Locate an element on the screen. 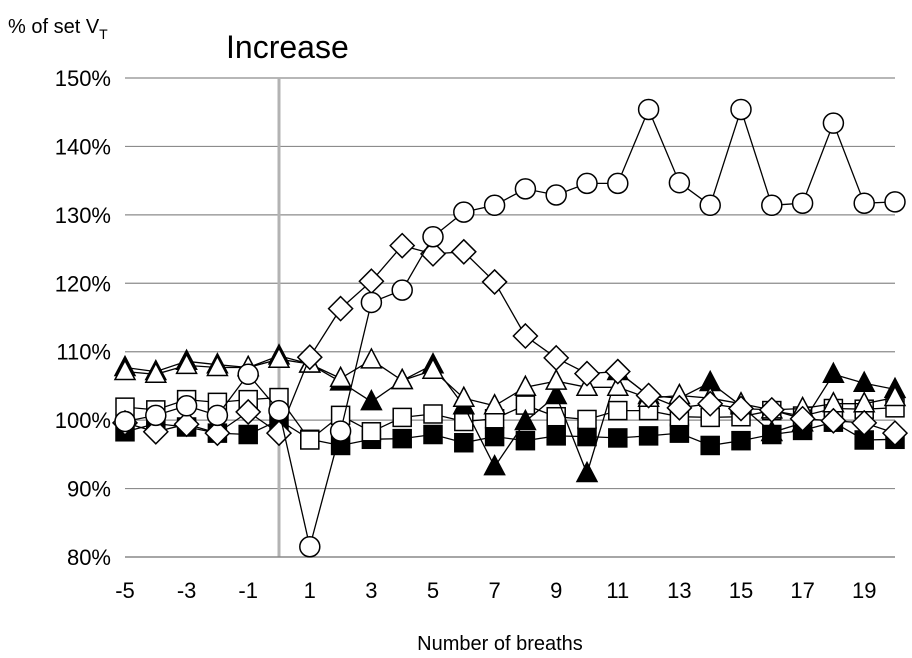 The image size is (912, 658). x-tick-label: -3 is located at coordinates (187, 590).